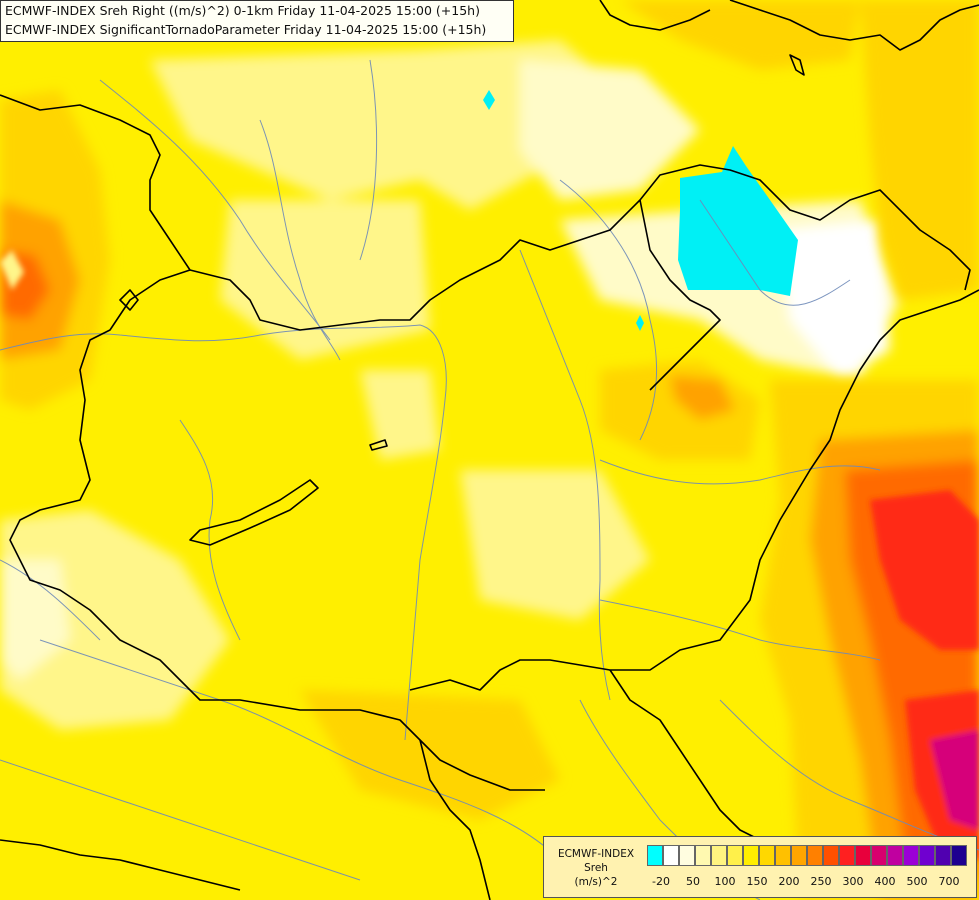 The height and width of the screenshot is (900, 979). I want to click on field-white-northeast, so click(835, 300).